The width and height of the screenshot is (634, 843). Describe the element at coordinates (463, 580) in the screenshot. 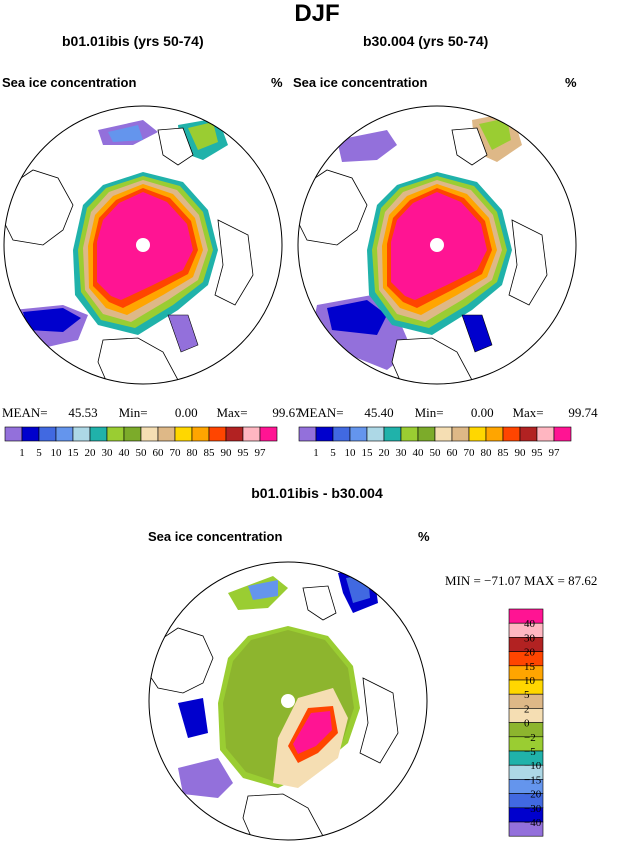

I see `diff-min-label: MIN =` at that location.